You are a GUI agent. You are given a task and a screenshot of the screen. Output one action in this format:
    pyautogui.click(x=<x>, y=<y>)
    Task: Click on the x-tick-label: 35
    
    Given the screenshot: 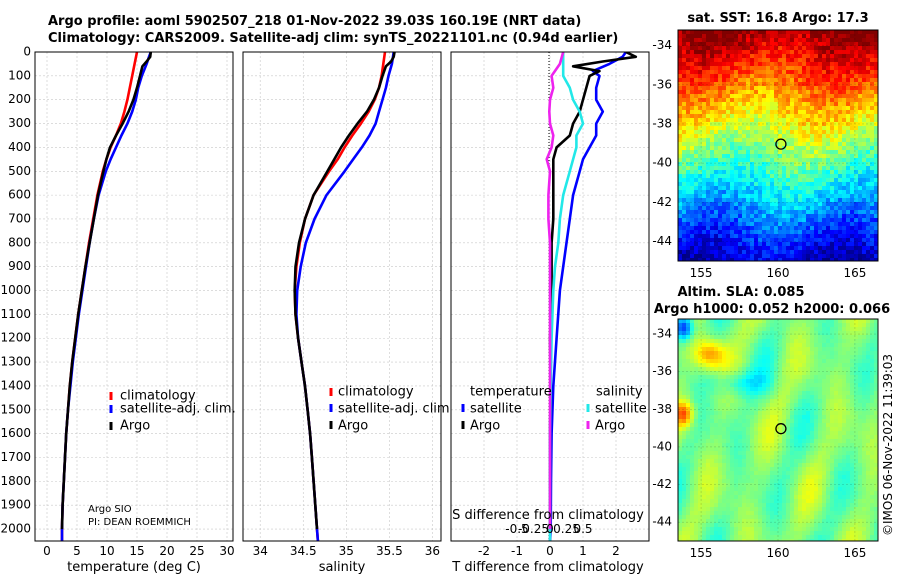 What is the action you would take?
    pyautogui.click(x=346, y=551)
    